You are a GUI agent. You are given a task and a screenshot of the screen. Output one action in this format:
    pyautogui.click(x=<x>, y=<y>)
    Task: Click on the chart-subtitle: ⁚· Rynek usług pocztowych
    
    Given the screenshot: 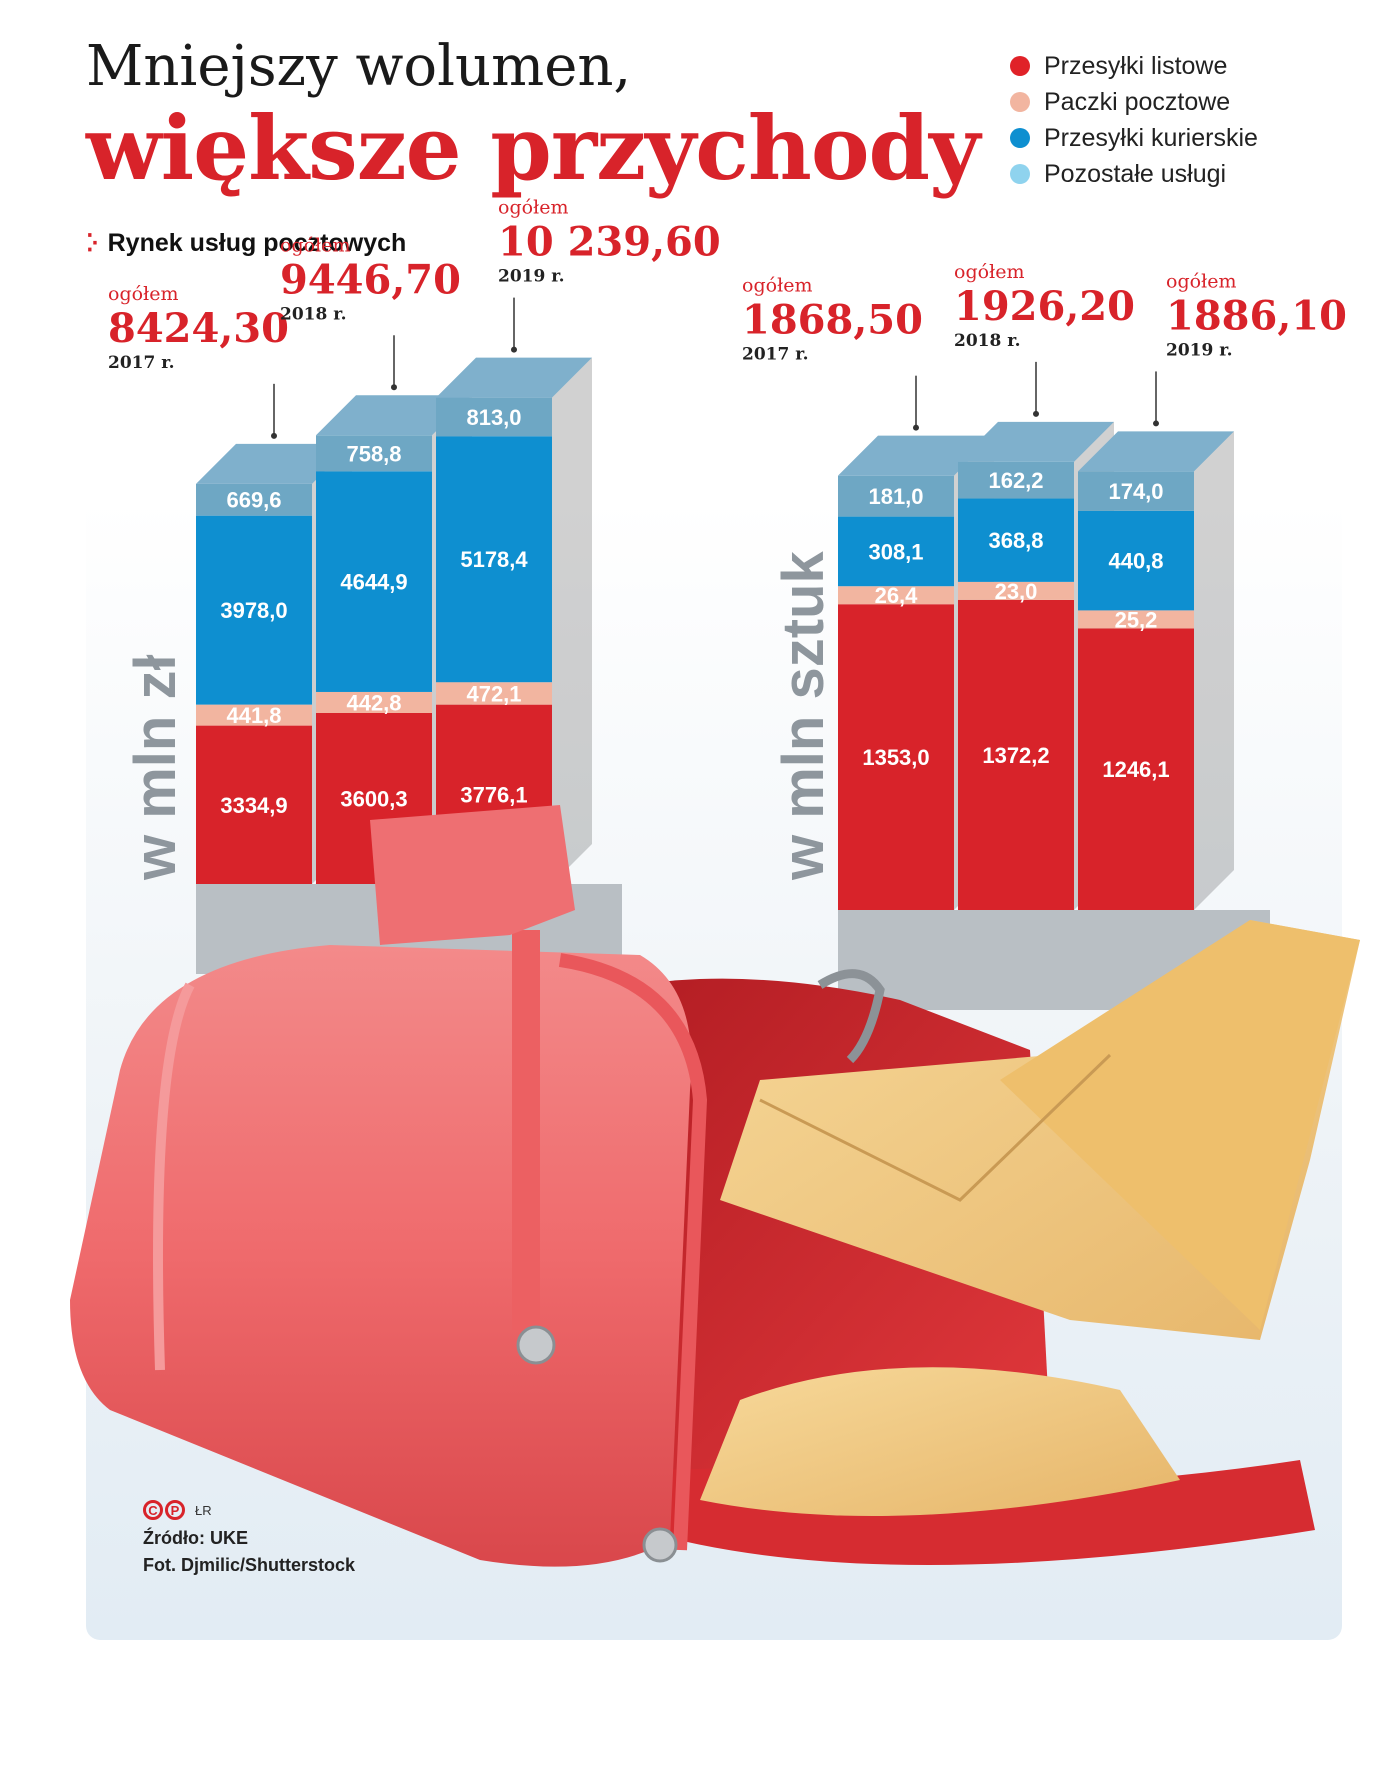 What is the action you would take?
    pyautogui.click(x=246, y=243)
    